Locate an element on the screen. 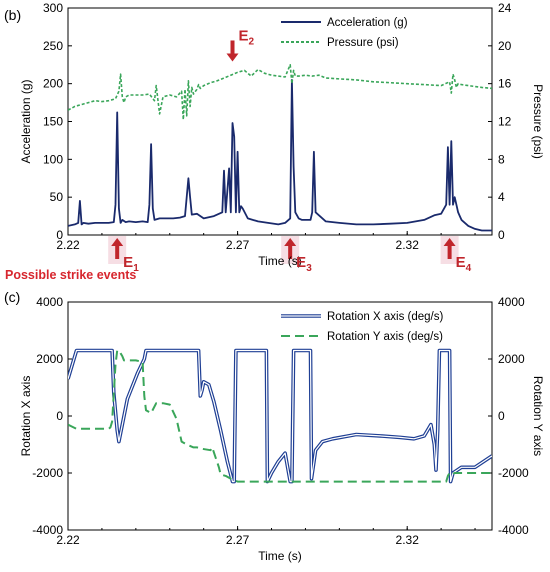 Image resolution: width=550 pixels, height=572 pixels. event-label: E3 is located at coordinates (304, 264).